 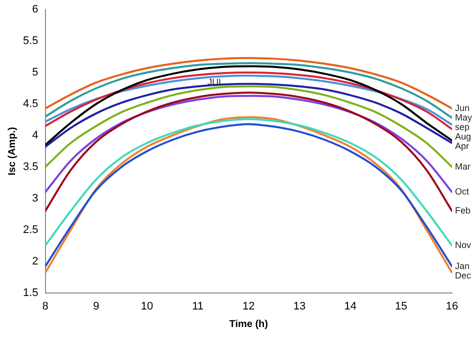 What do you see at coordinates (30, 41) in the screenshot?
I see `y-tick-label: 5.5` at bounding box center [30, 41].